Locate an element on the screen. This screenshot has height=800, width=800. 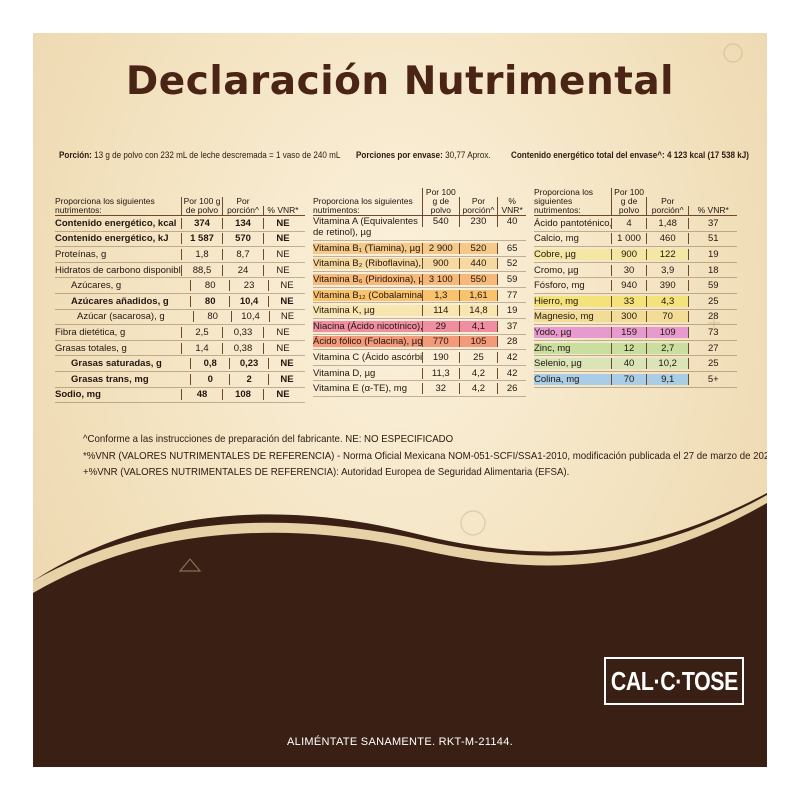
vnr-value: 19 is located at coordinates (712, 254).